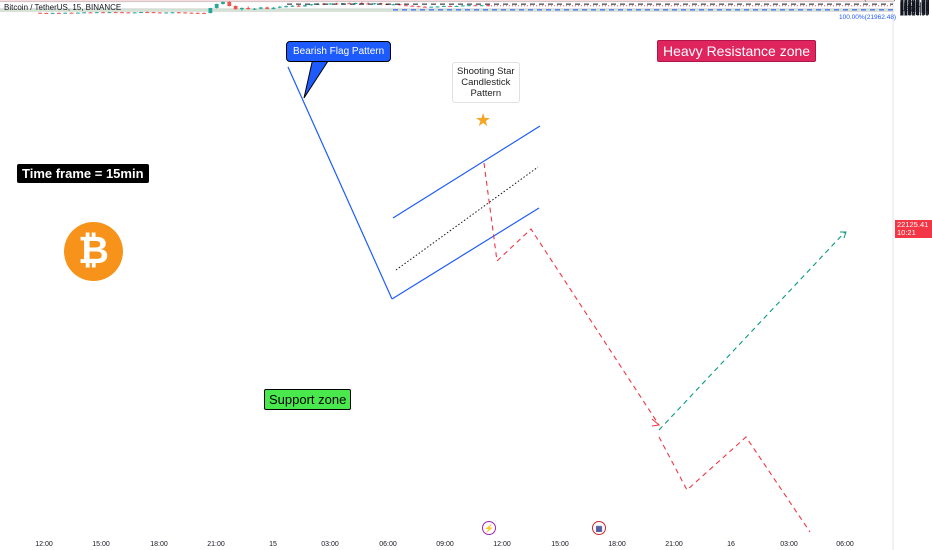 Image resolution: width=932 pixels, height=550 pixels. I want to click on price-tick-label: 22320.00, so click(914, 3).